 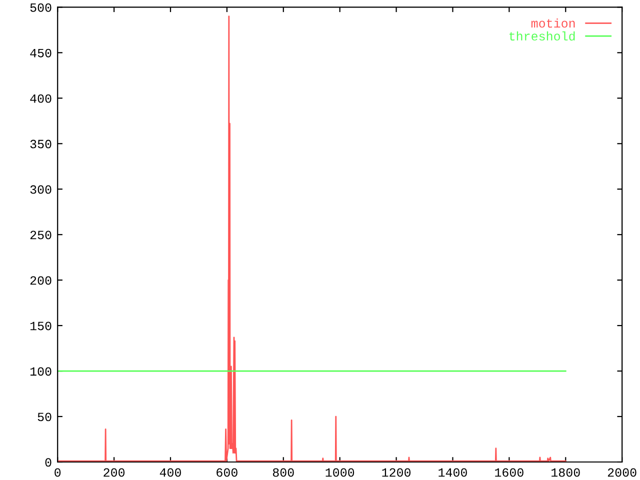 I want to click on y-tick-label: 250, so click(x=41, y=235).